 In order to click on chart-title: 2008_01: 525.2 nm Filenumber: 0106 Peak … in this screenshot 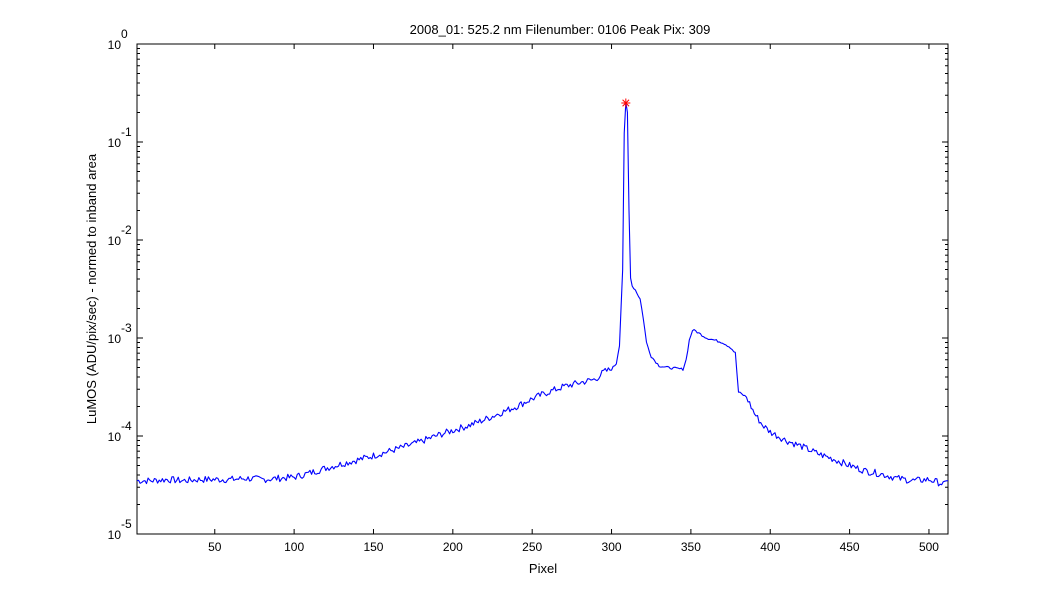, I will do `click(560, 29)`.